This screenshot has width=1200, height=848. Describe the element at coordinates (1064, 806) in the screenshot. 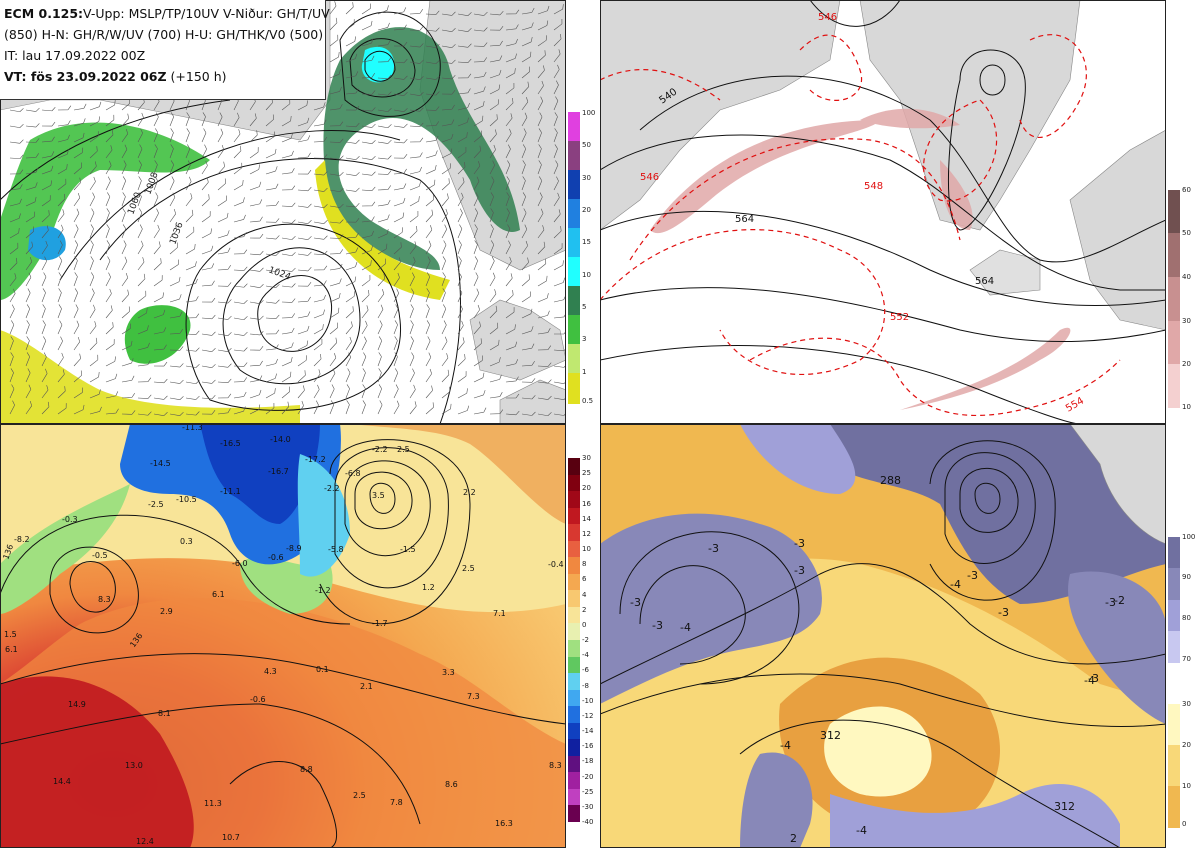

I see `field-label: 312` at that location.